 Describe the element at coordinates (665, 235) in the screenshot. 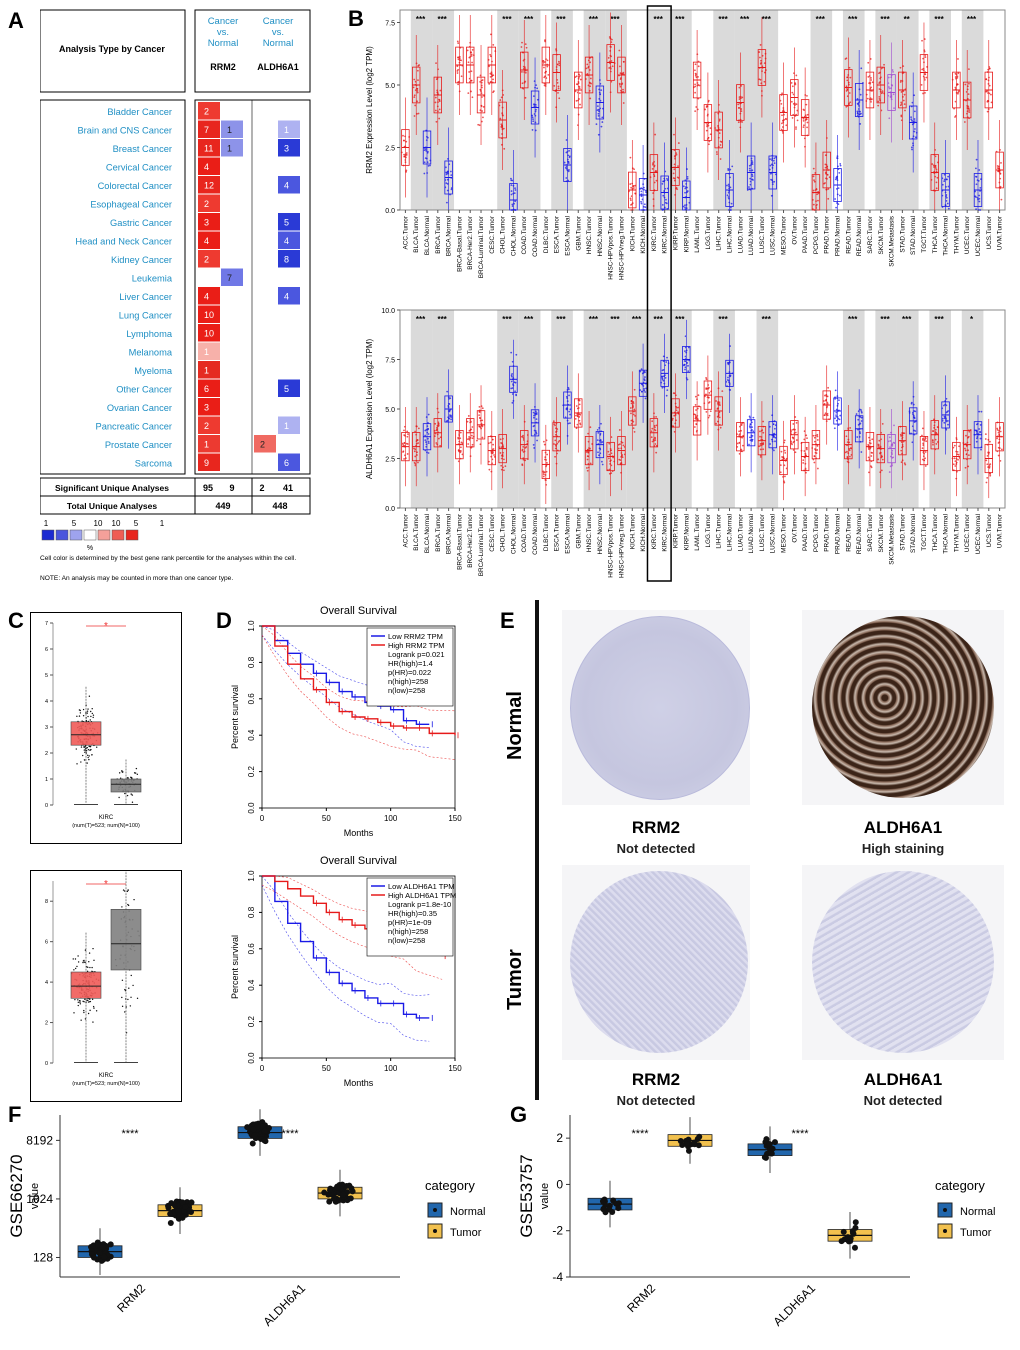

I see `category-label: KIRC.Normal` at that location.